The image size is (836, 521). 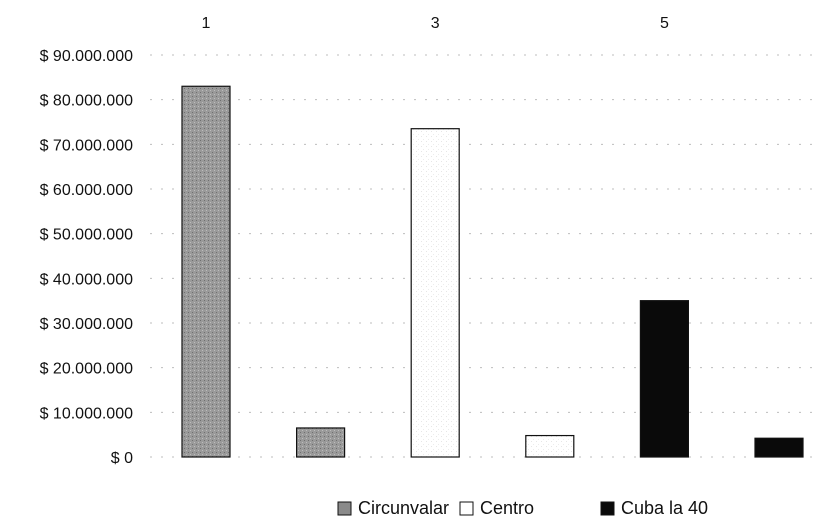 What do you see at coordinates (87, 145) in the screenshot?
I see `y-tick-label: $ 70.000.000` at bounding box center [87, 145].